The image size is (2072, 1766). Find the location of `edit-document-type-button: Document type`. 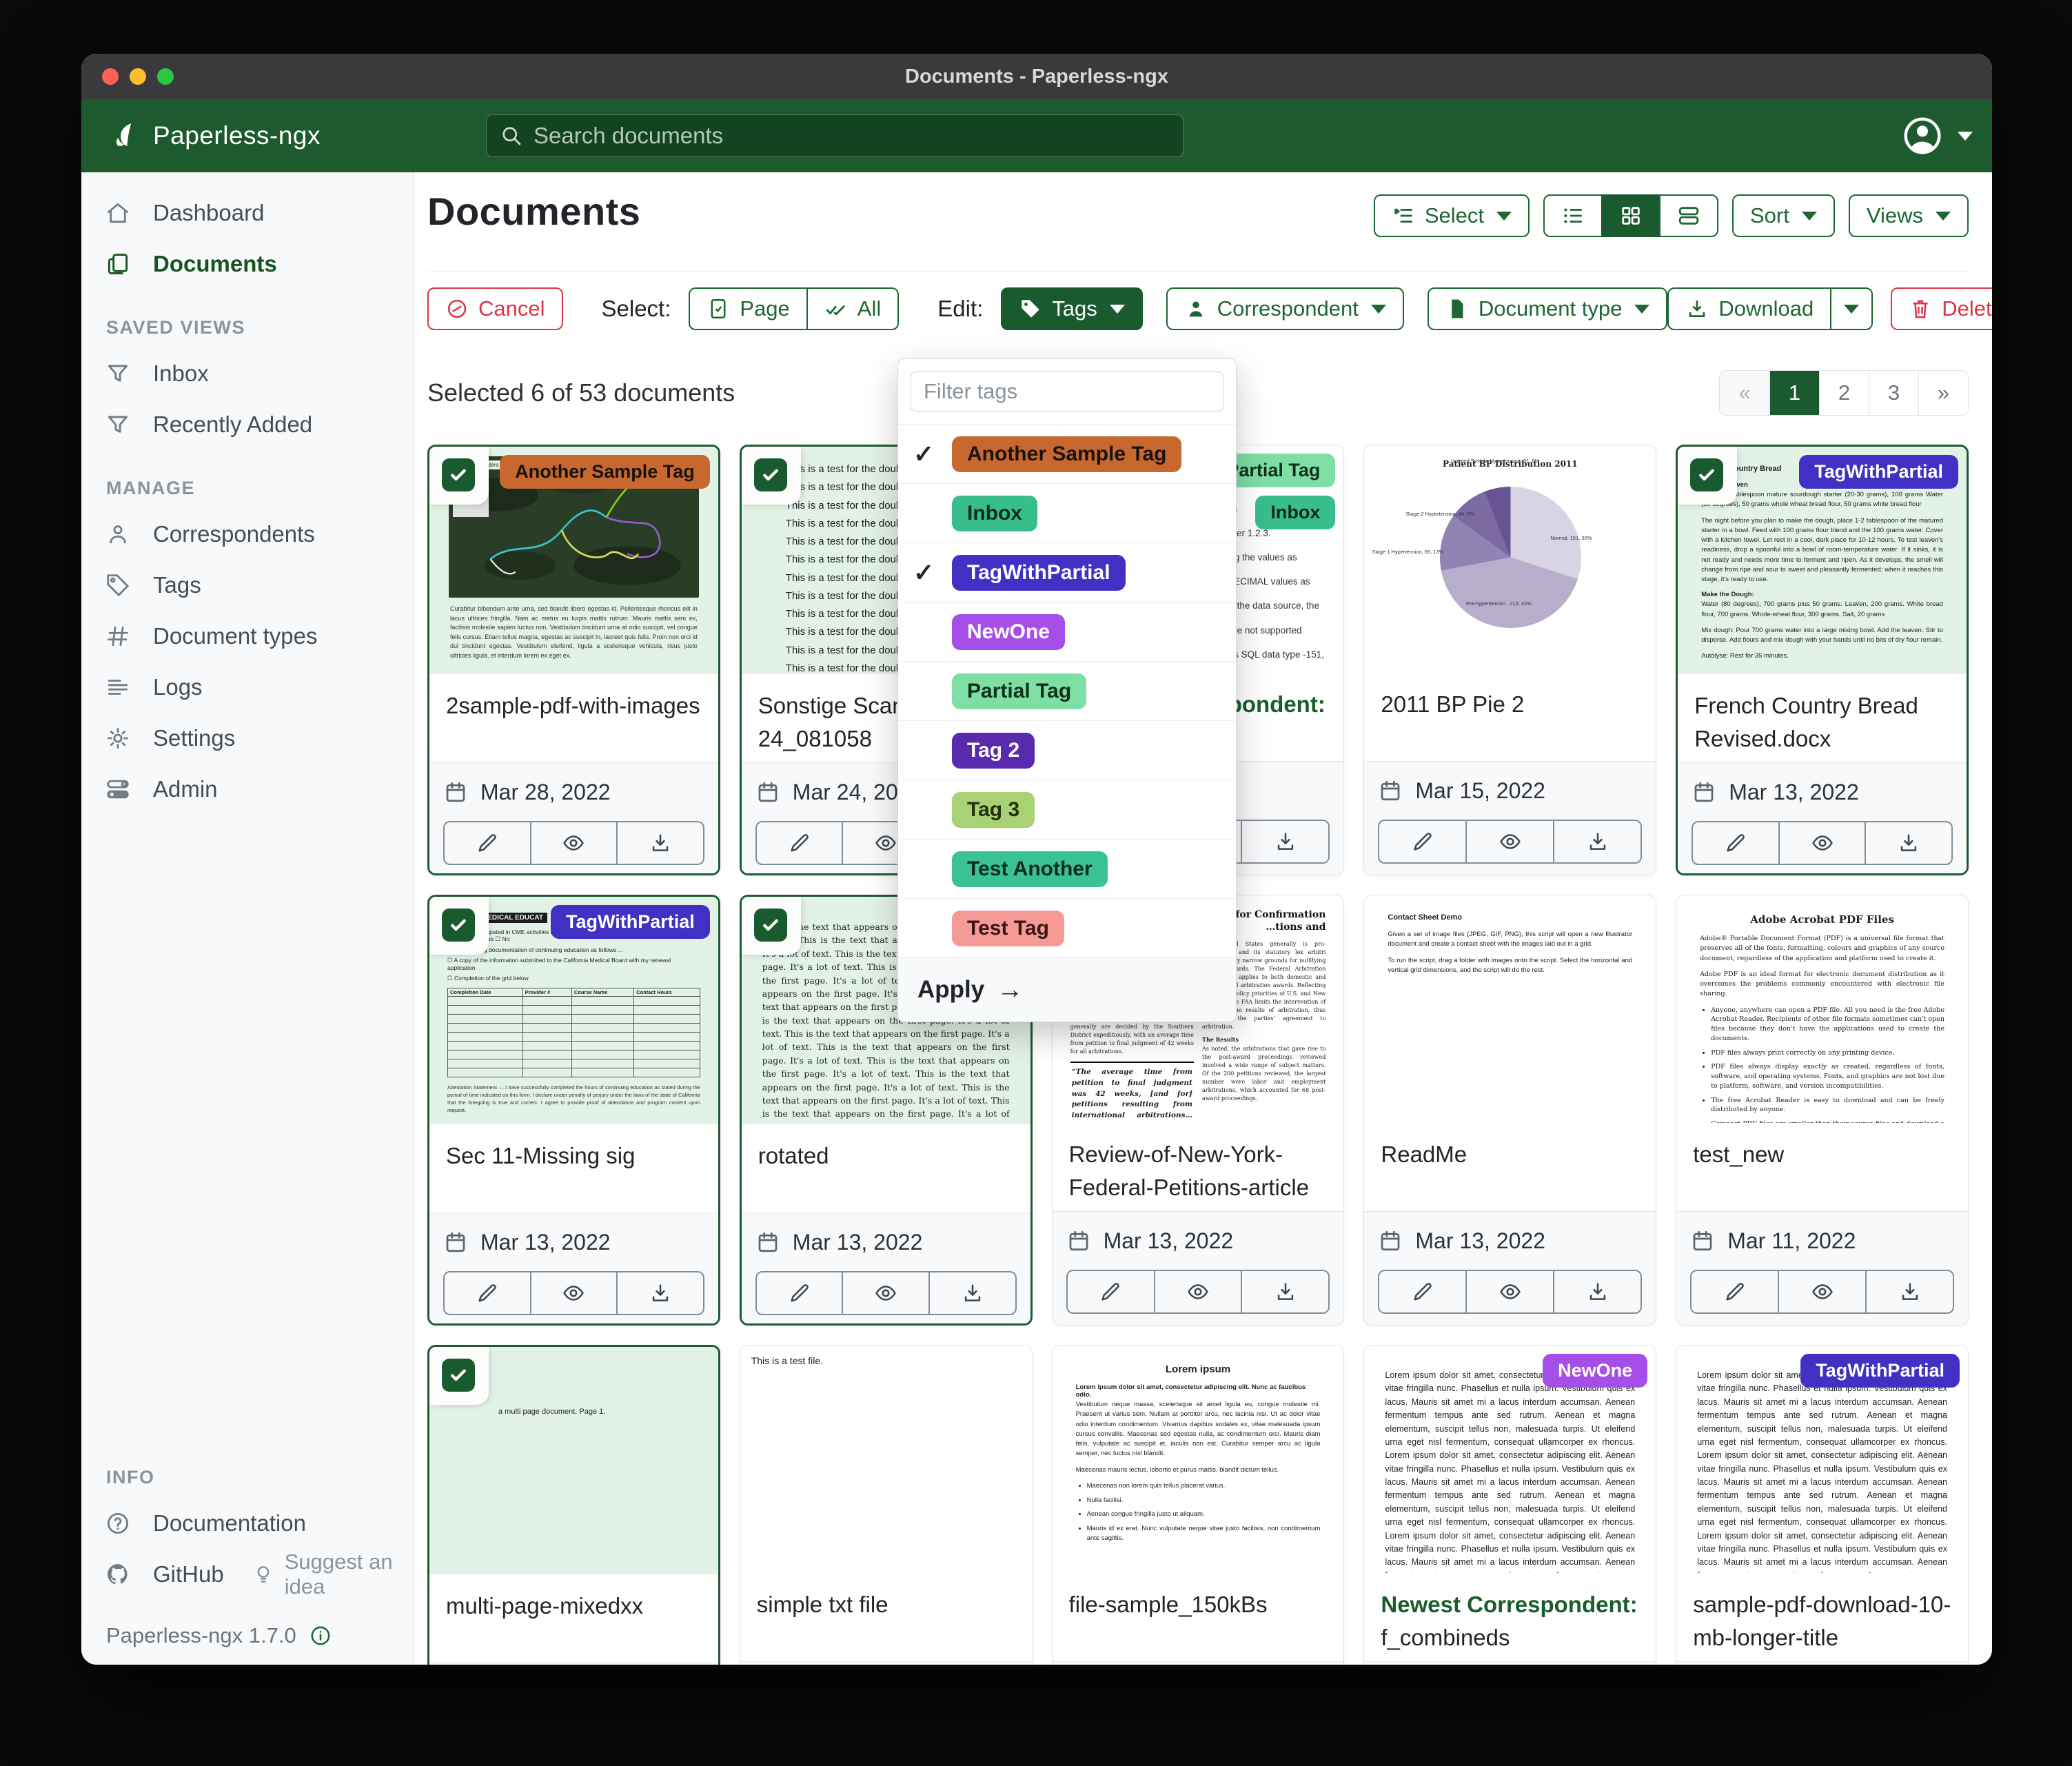

edit-document-type-button: Document type is located at coordinates (1547, 308).